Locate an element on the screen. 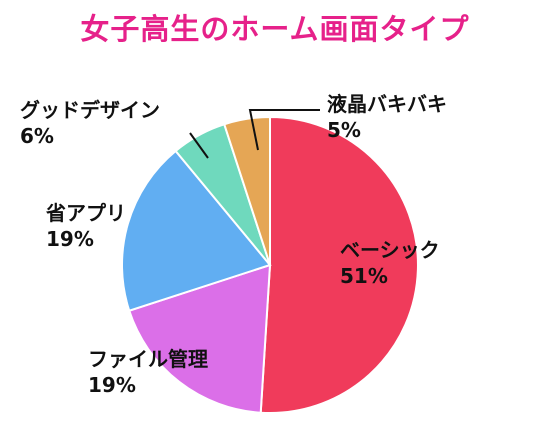 The image size is (550, 440). slice-label-name: グッドデザイン is located at coordinates (90, 110).